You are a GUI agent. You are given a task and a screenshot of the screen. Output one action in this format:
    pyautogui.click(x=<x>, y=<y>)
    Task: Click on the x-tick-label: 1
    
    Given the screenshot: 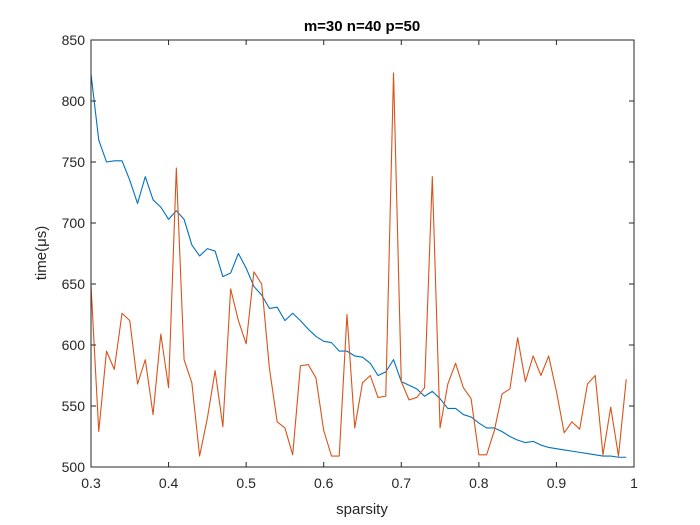 What is the action you would take?
    pyautogui.click(x=634, y=483)
    